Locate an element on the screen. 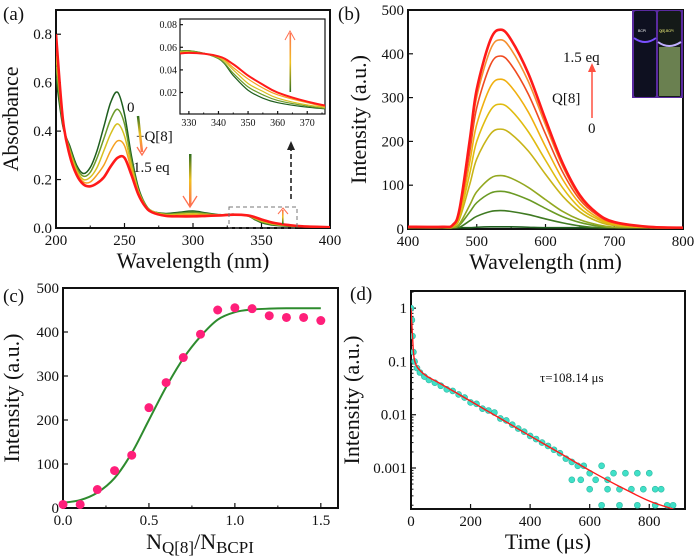  y-tick-label: 0.06 is located at coordinates (169, 48).